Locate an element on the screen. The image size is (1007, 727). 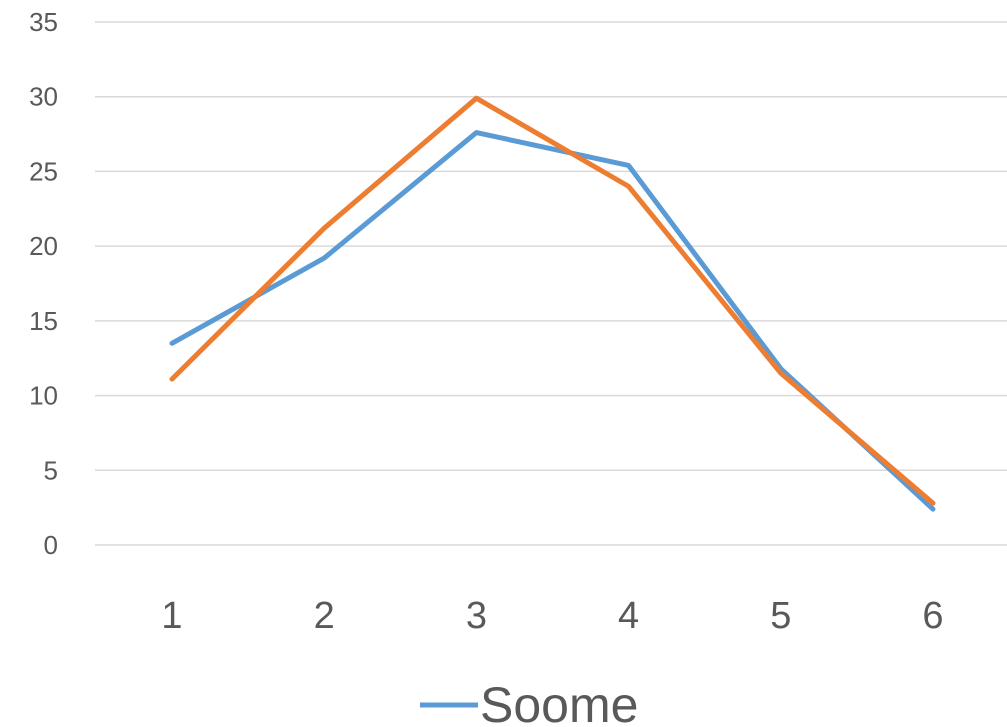
x-tick-label: 5 is located at coordinates (780, 616).